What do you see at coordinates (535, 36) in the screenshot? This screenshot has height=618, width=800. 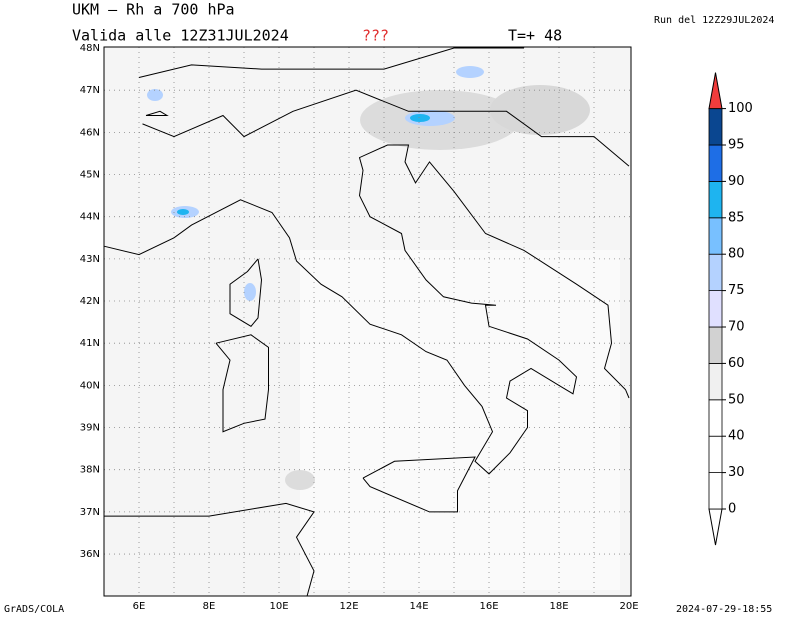 I see `lead-time: T=+ 48` at bounding box center [535, 36].